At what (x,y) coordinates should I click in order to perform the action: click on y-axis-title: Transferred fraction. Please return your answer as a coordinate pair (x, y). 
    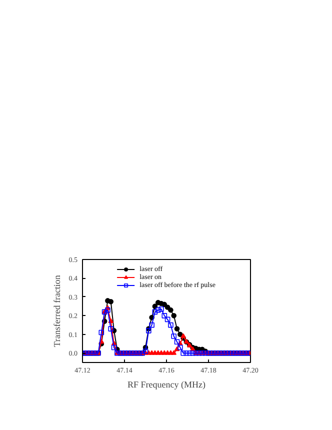
    Looking at the image, I should click on (57, 310).